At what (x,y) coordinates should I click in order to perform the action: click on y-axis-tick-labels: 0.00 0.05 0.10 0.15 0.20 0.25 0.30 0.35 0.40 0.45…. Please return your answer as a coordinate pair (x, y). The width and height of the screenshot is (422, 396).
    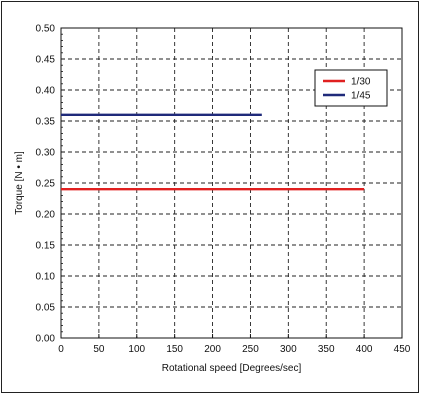
    Looking at the image, I should click on (46, 184).